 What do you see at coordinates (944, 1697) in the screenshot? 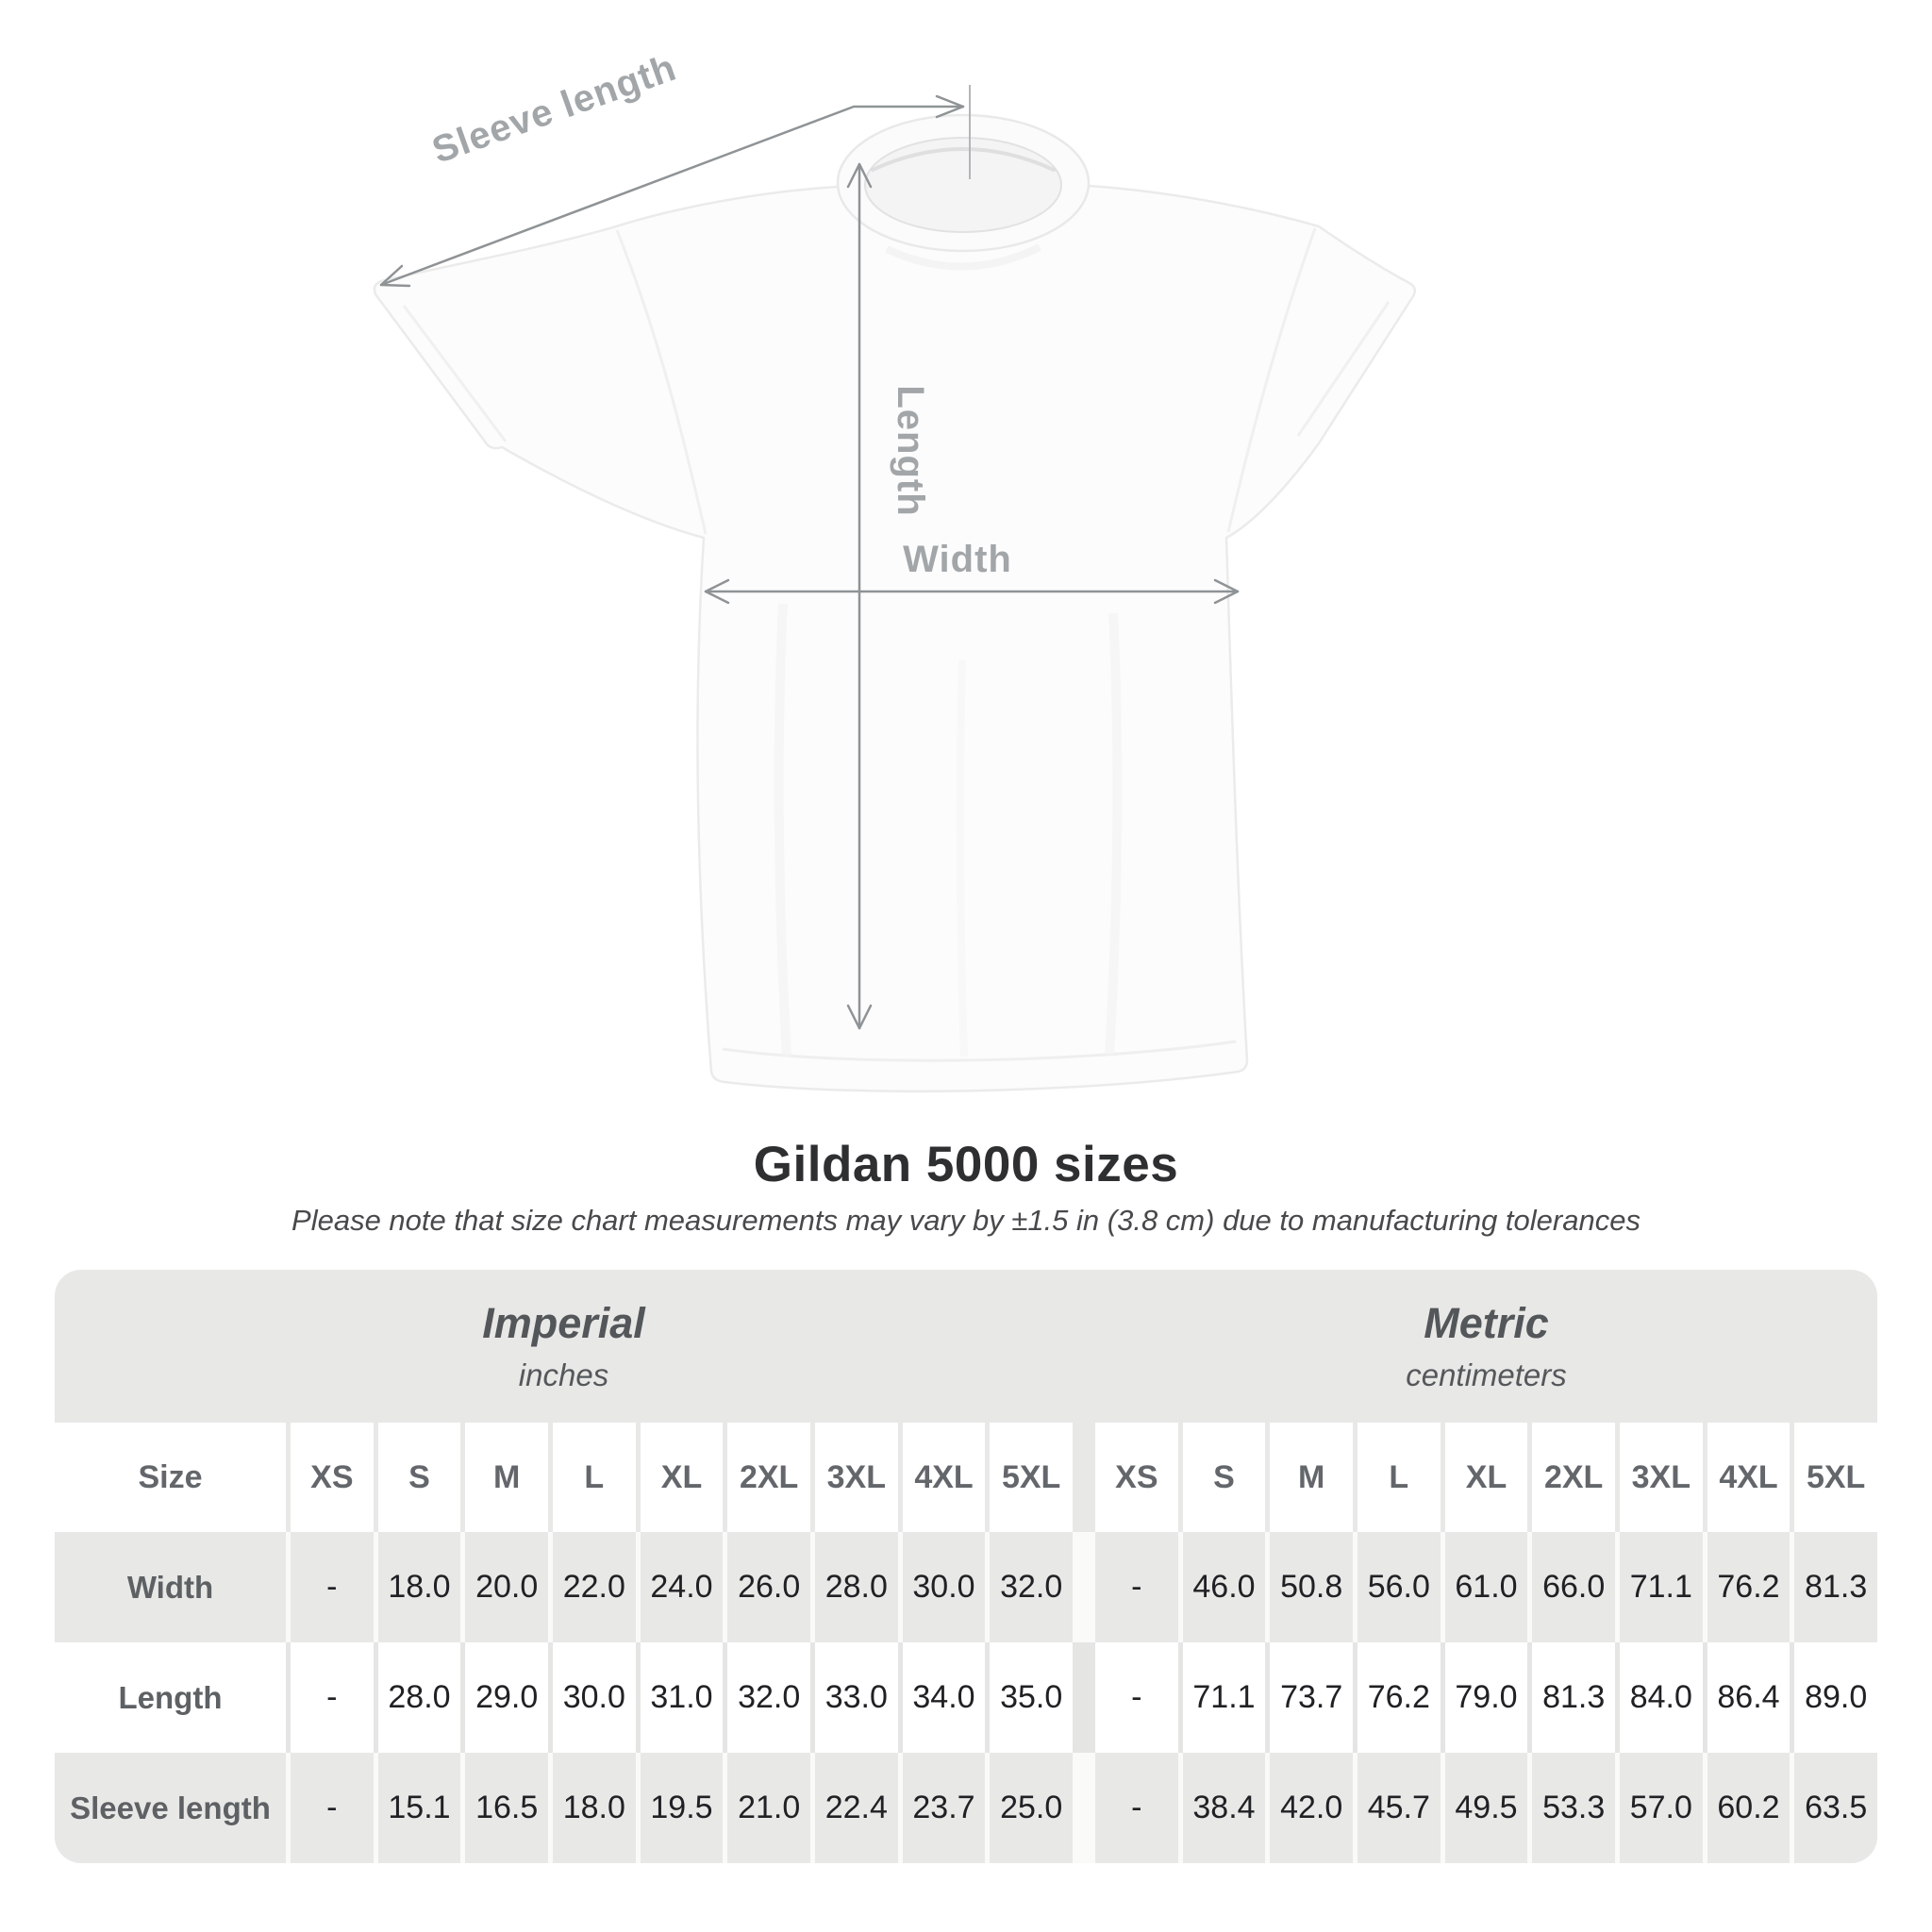
I see `value-cell: 34.0` at bounding box center [944, 1697].